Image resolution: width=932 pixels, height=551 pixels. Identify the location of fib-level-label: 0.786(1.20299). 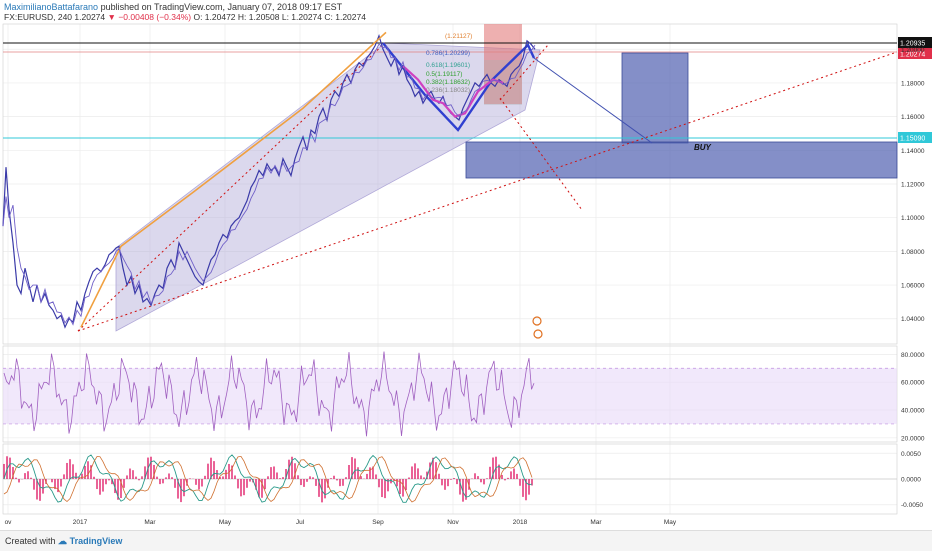
(448, 53).